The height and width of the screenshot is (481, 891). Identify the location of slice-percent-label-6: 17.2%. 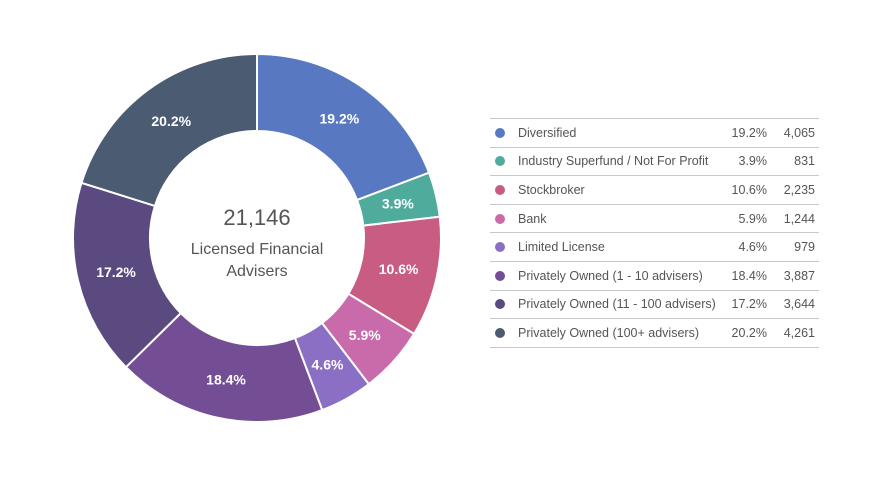
(116, 272).